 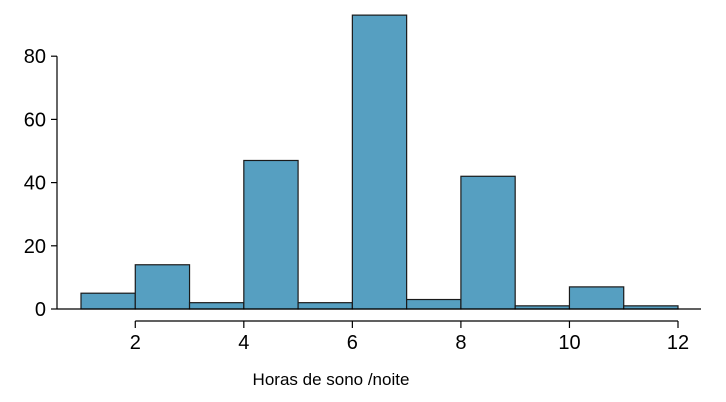 What do you see at coordinates (135, 343) in the screenshot?
I see `x-tick-label-0: 2` at bounding box center [135, 343].